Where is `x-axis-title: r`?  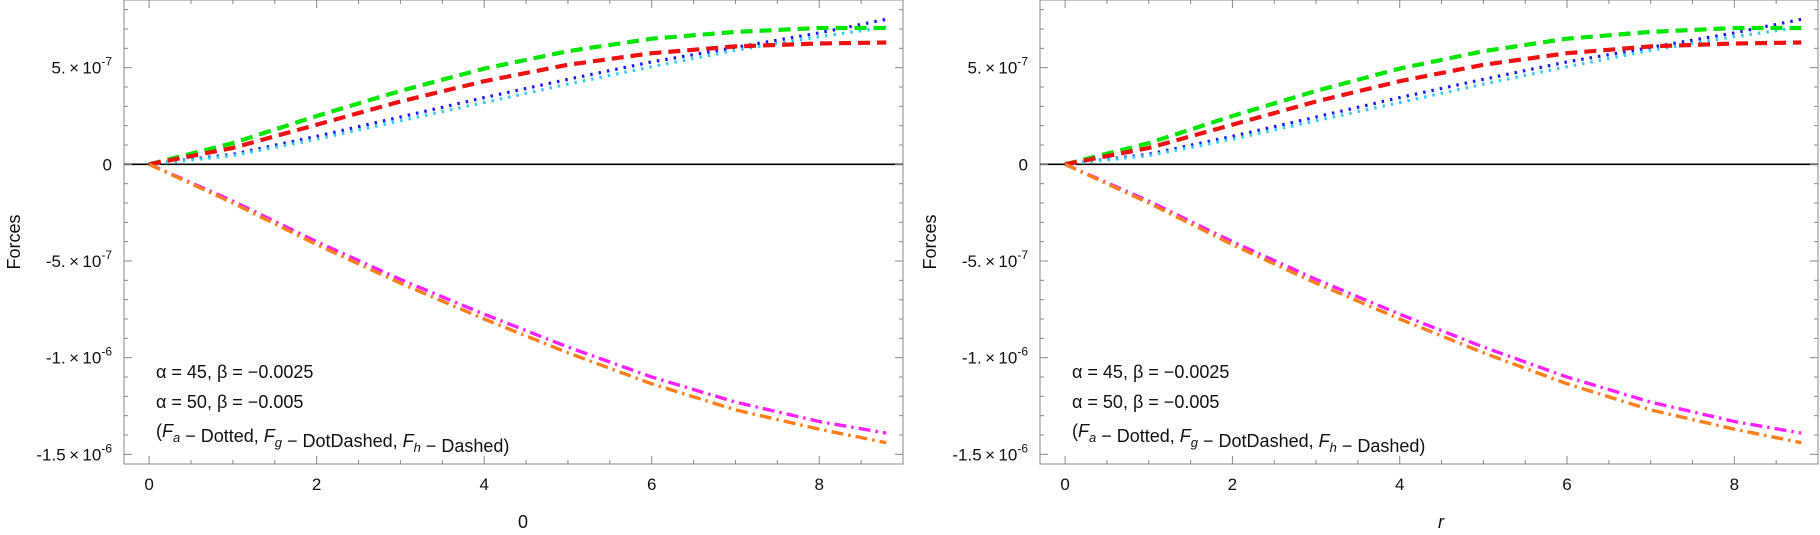
x-axis-title: r is located at coordinates (1441, 522).